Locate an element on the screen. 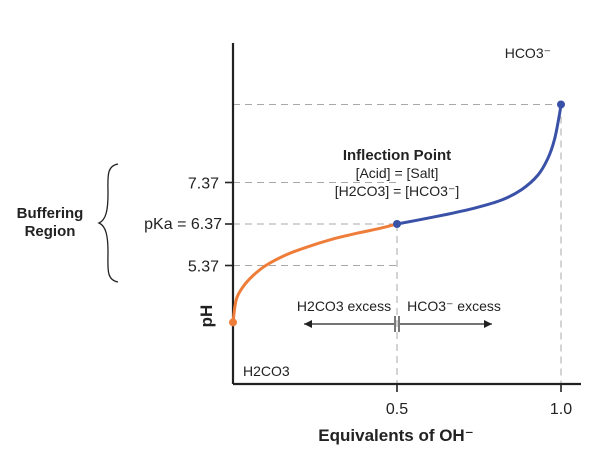  left-arrow is located at coordinates (349, 324).